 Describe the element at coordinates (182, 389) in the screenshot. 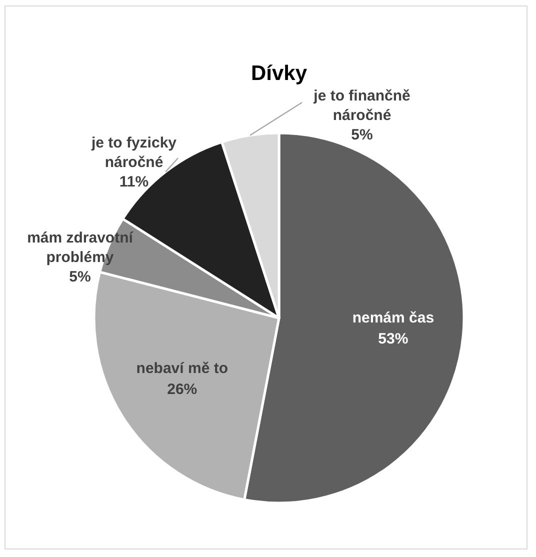

I see `data-label: 26%` at that location.